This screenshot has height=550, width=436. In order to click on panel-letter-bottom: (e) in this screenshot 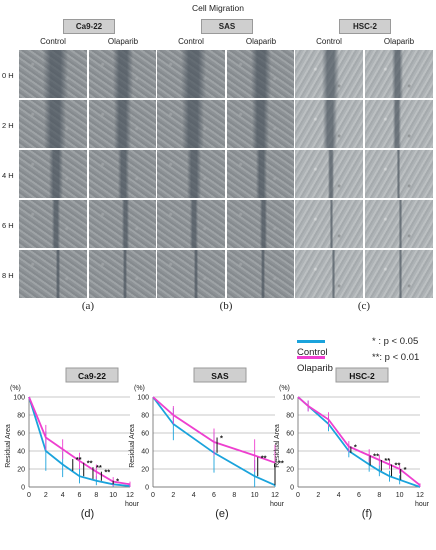, I will do `click(221, 514)`.